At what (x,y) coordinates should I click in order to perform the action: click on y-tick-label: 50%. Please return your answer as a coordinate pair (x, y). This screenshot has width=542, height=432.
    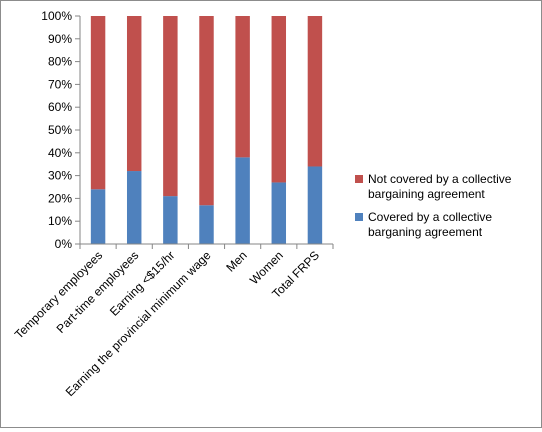
    Looking at the image, I should click on (60, 130).